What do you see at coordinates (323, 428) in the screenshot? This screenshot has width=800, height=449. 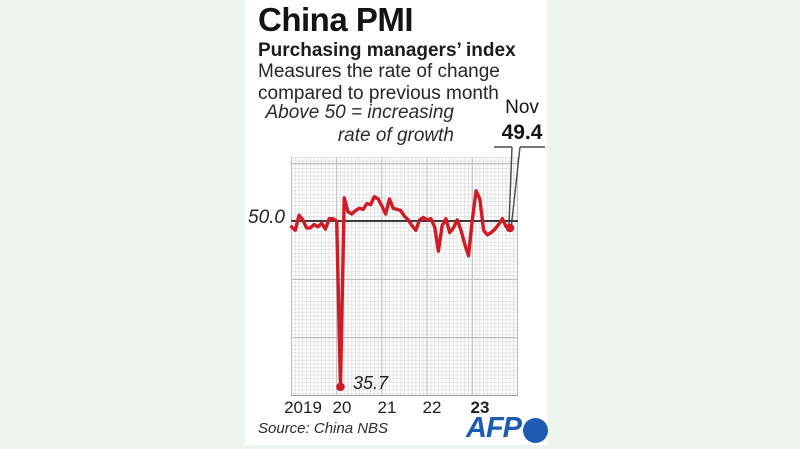 I see `source-note: Source: China NBS` at bounding box center [323, 428].